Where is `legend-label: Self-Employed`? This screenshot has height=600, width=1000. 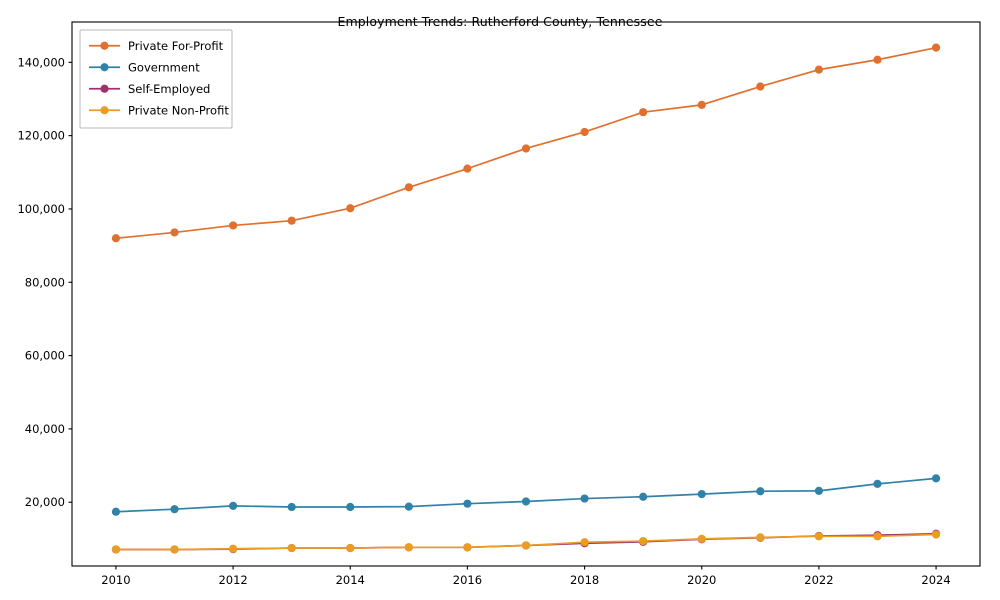 legend-label: Self-Employed is located at coordinates (169, 89).